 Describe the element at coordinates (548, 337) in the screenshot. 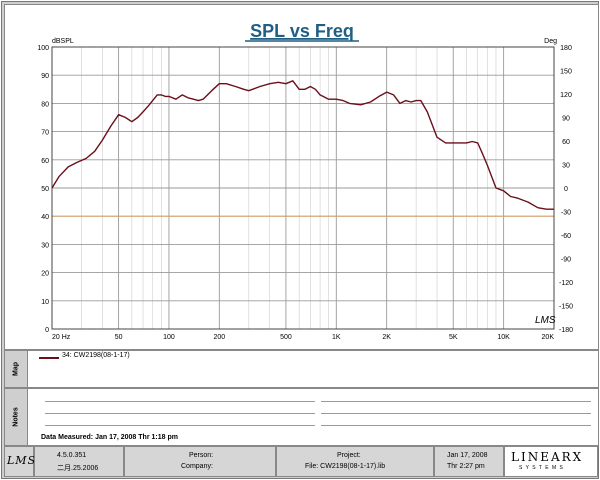

I see `x-tick-label: 20K` at that location.